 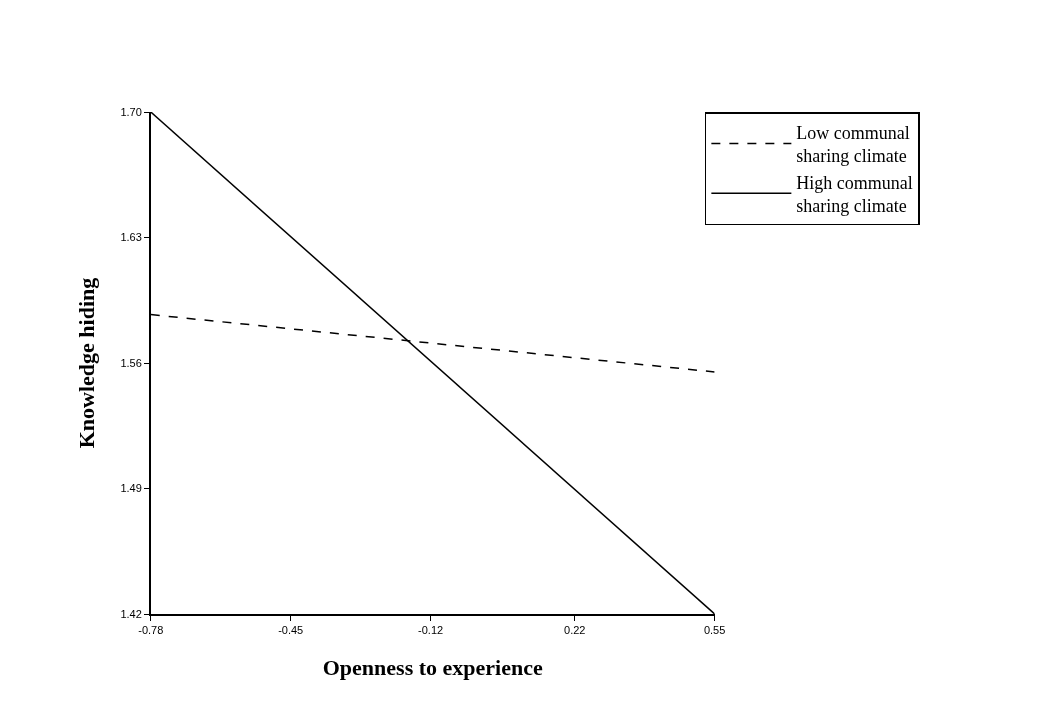 What do you see at coordinates (291, 629) in the screenshot?
I see `x-tick-label: -0.45` at bounding box center [291, 629].